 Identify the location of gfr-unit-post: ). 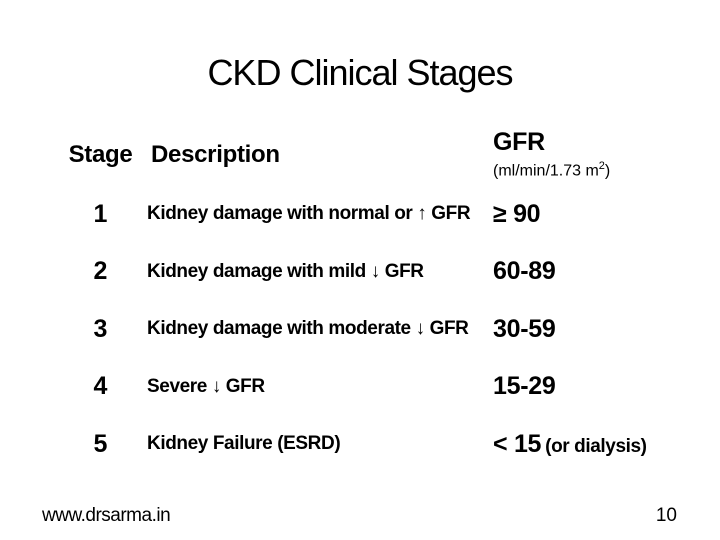
(607, 171).